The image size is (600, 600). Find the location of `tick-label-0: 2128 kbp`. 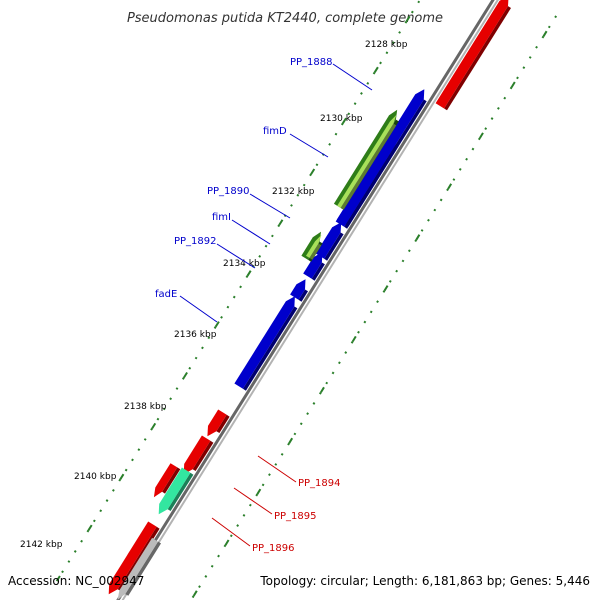

tick-label-0: 2128 kbp is located at coordinates (386, 45).